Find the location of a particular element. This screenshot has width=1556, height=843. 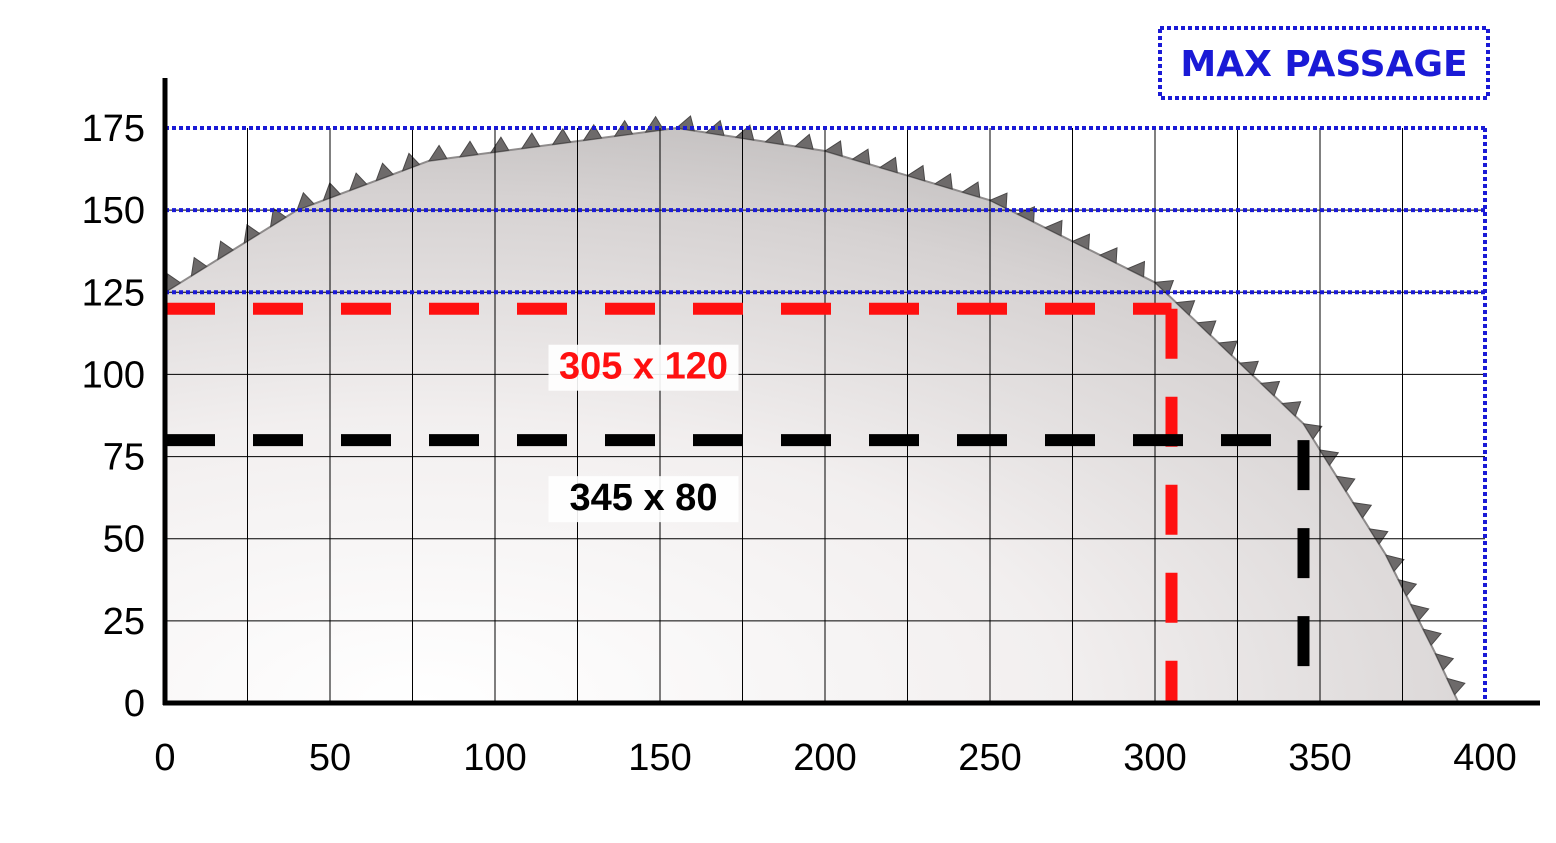

series-1-callout-bg is located at coordinates (643, 367).